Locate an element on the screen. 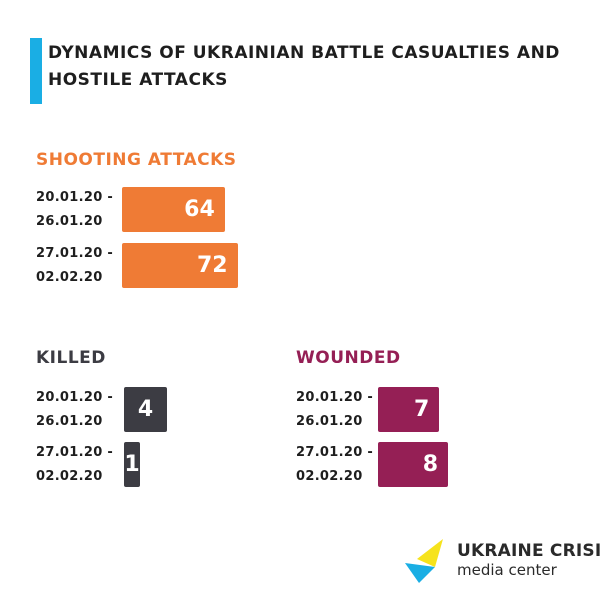  wounded-period-label-line: 02.02.20 is located at coordinates (329, 476).